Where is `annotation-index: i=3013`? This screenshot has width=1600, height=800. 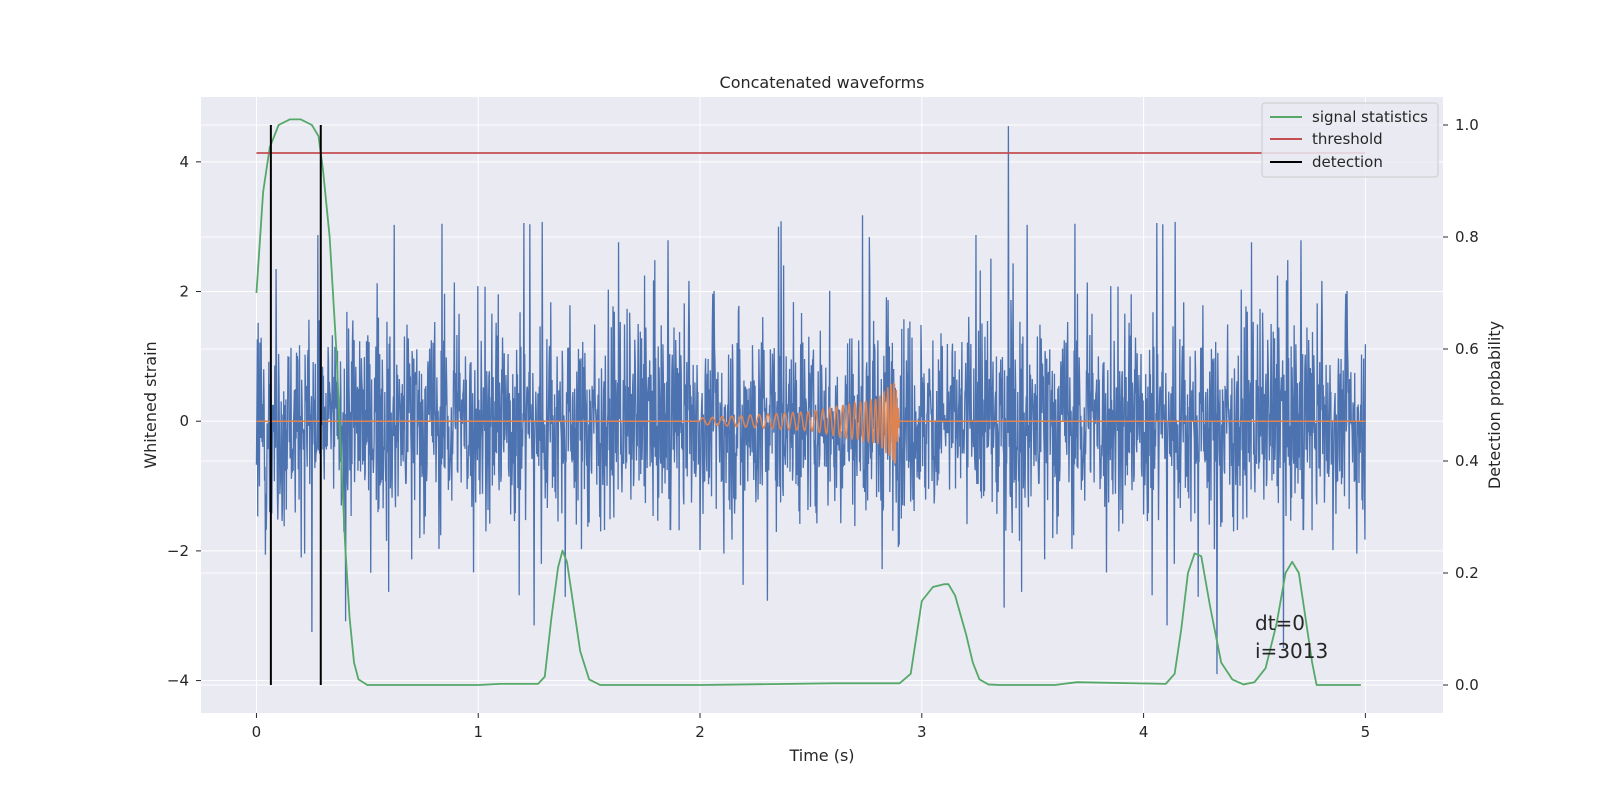 annotation-index: i=3013 is located at coordinates (1291, 651).